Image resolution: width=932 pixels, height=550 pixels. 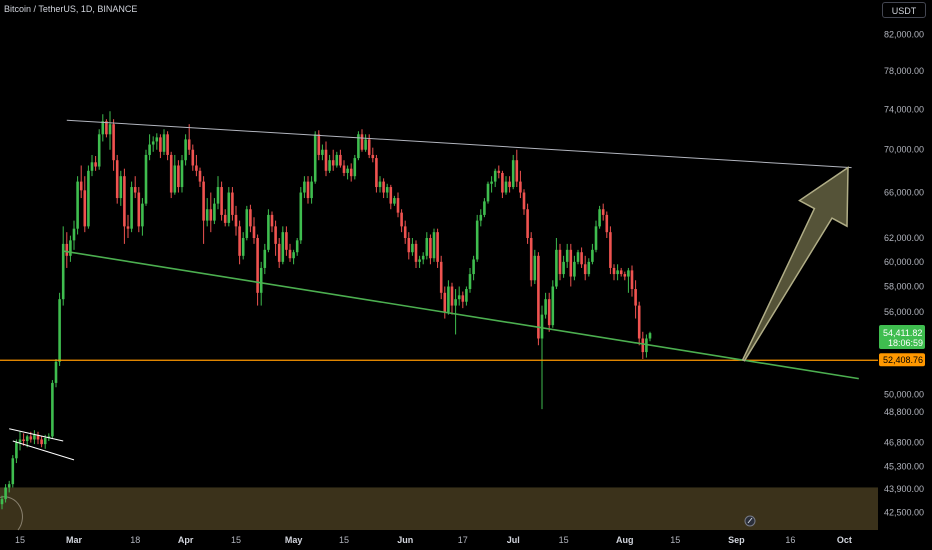 What do you see at coordinates (904, 150) in the screenshot?
I see `y-axis-tick-label: 70,000.00` at bounding box center [904, 150].